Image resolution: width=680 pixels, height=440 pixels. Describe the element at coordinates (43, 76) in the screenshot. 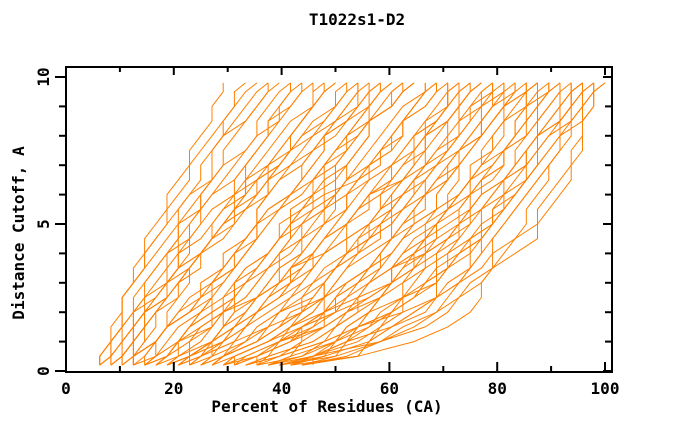

I see `y-tick-label: 10` at that location.